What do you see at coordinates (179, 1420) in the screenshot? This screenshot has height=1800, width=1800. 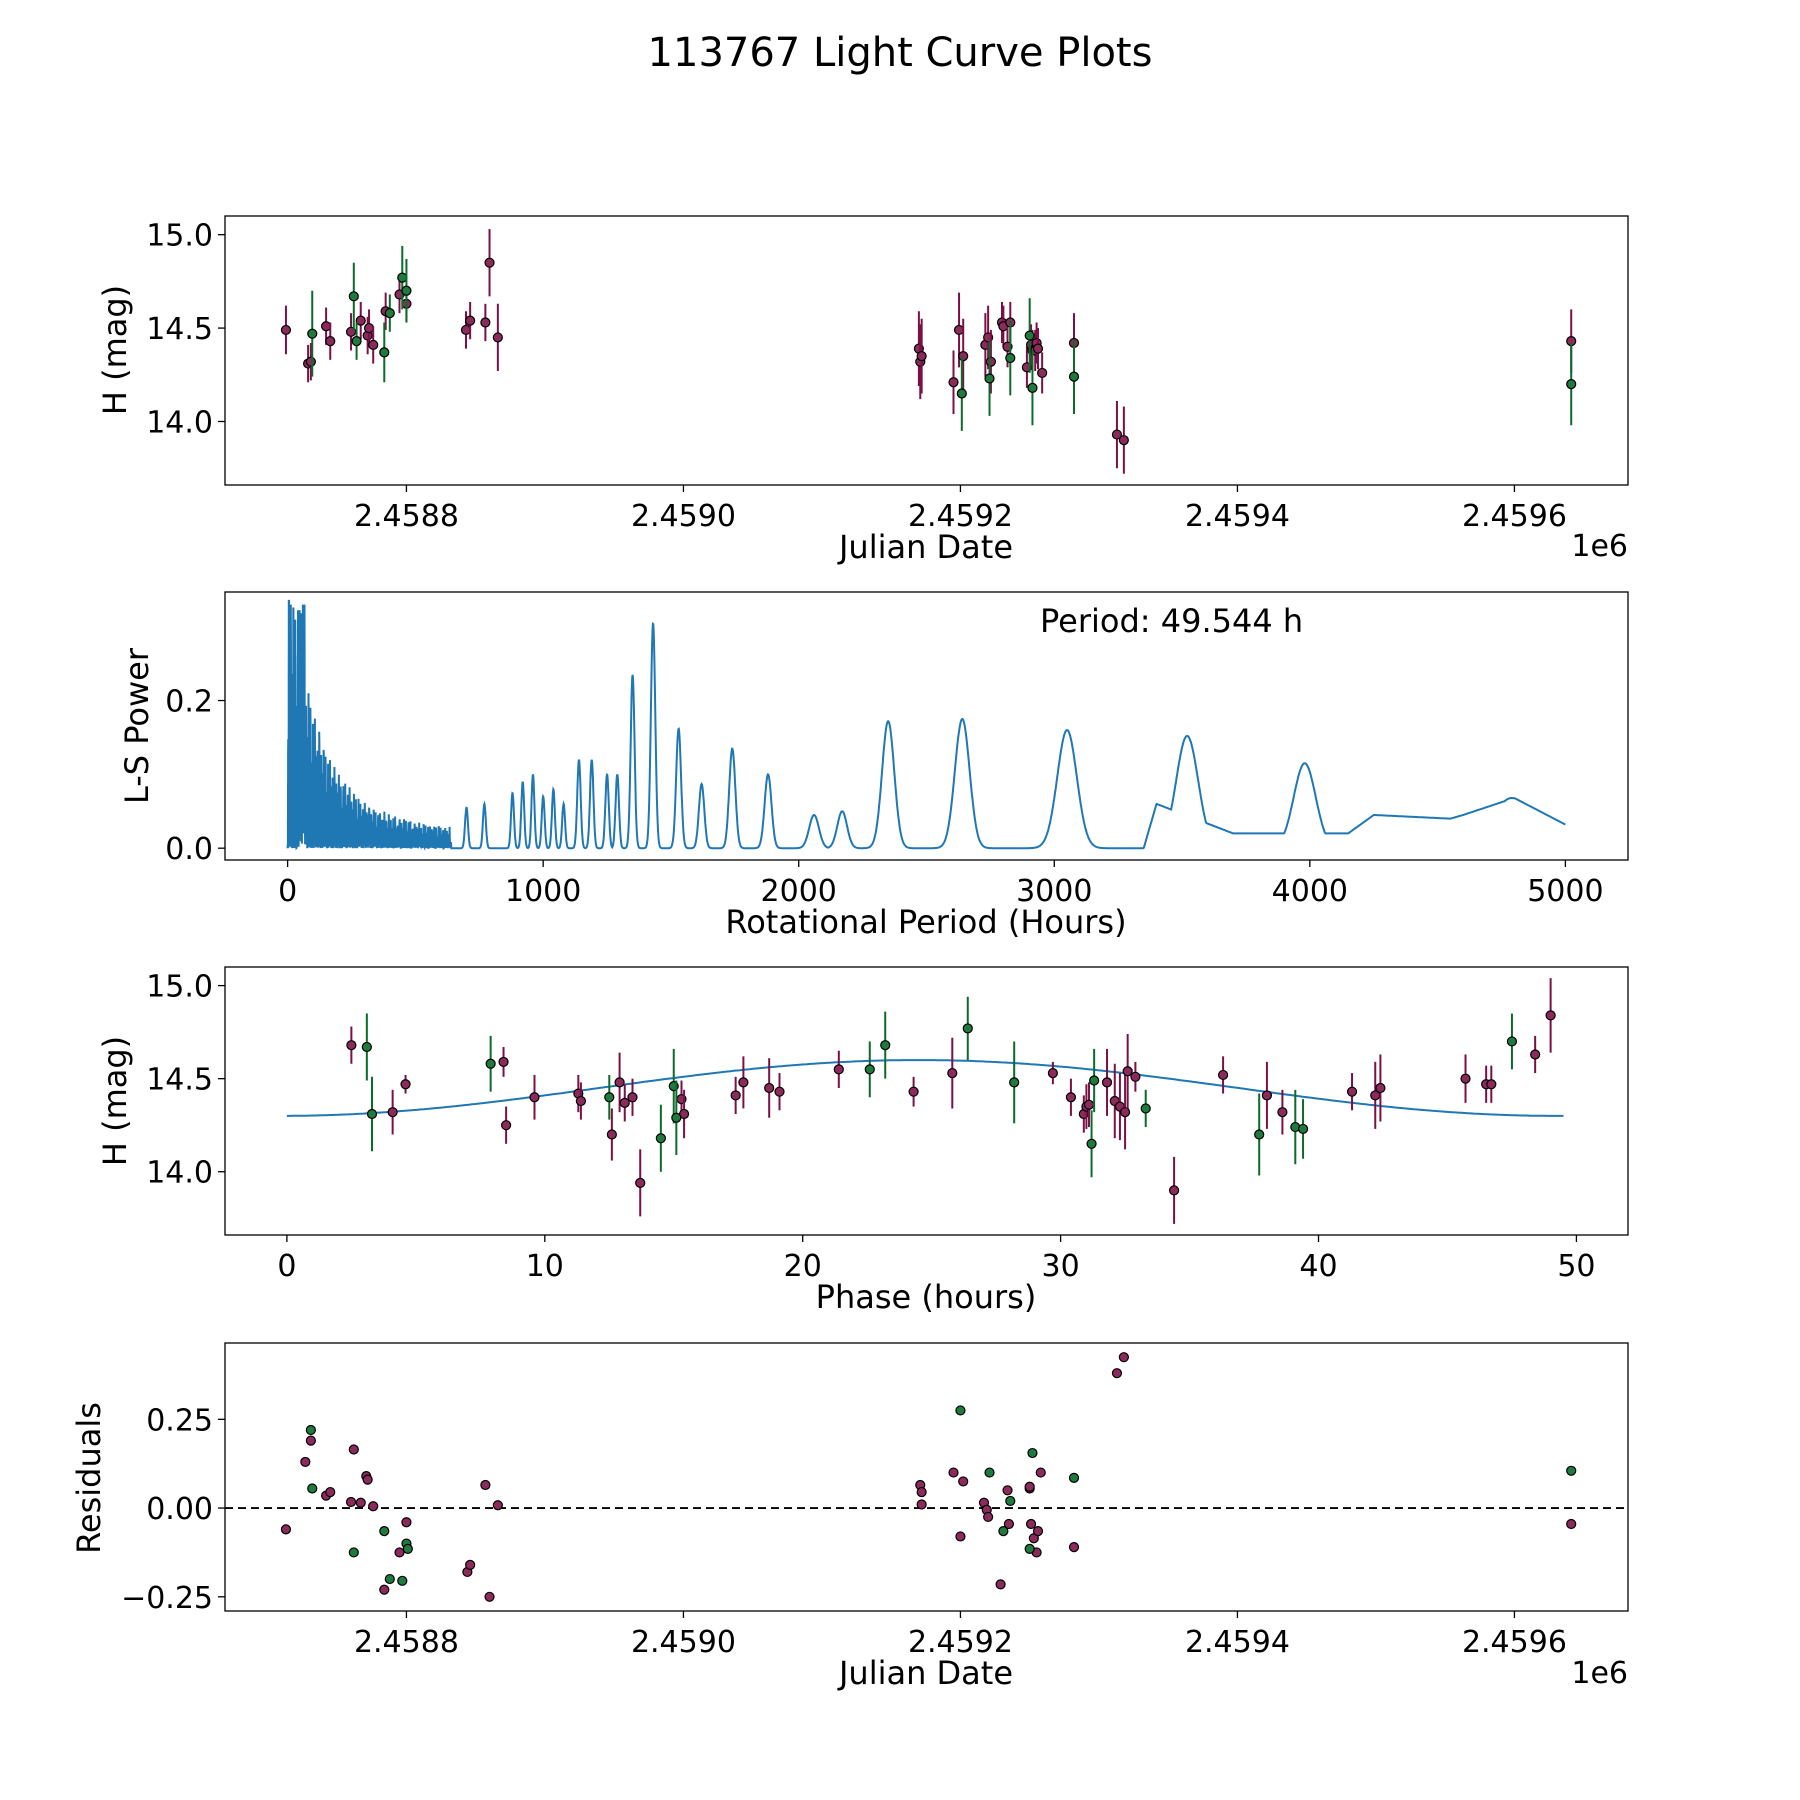 I see `residuals-ytick-label: 0.25` at bounding box center [179, 1420].